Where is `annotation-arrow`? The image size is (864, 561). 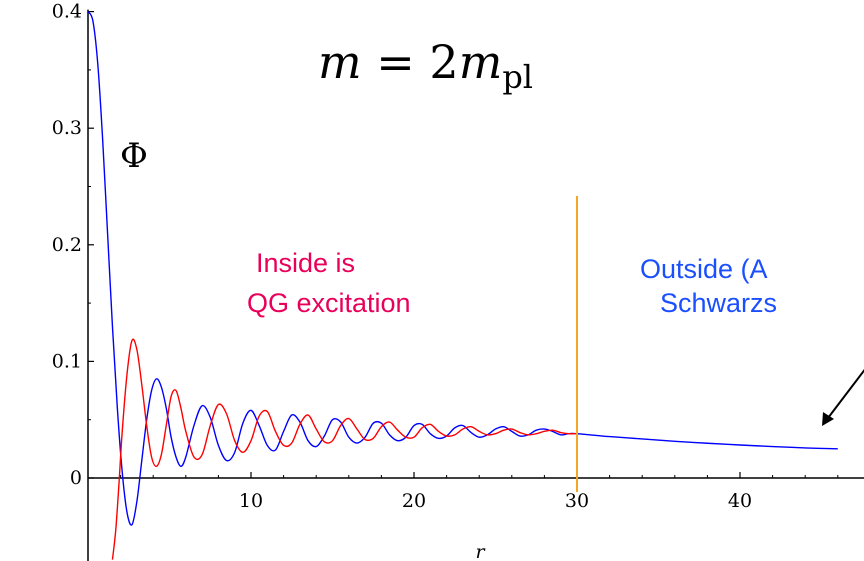
annotation-arrow is located at coordinates (843, 397).